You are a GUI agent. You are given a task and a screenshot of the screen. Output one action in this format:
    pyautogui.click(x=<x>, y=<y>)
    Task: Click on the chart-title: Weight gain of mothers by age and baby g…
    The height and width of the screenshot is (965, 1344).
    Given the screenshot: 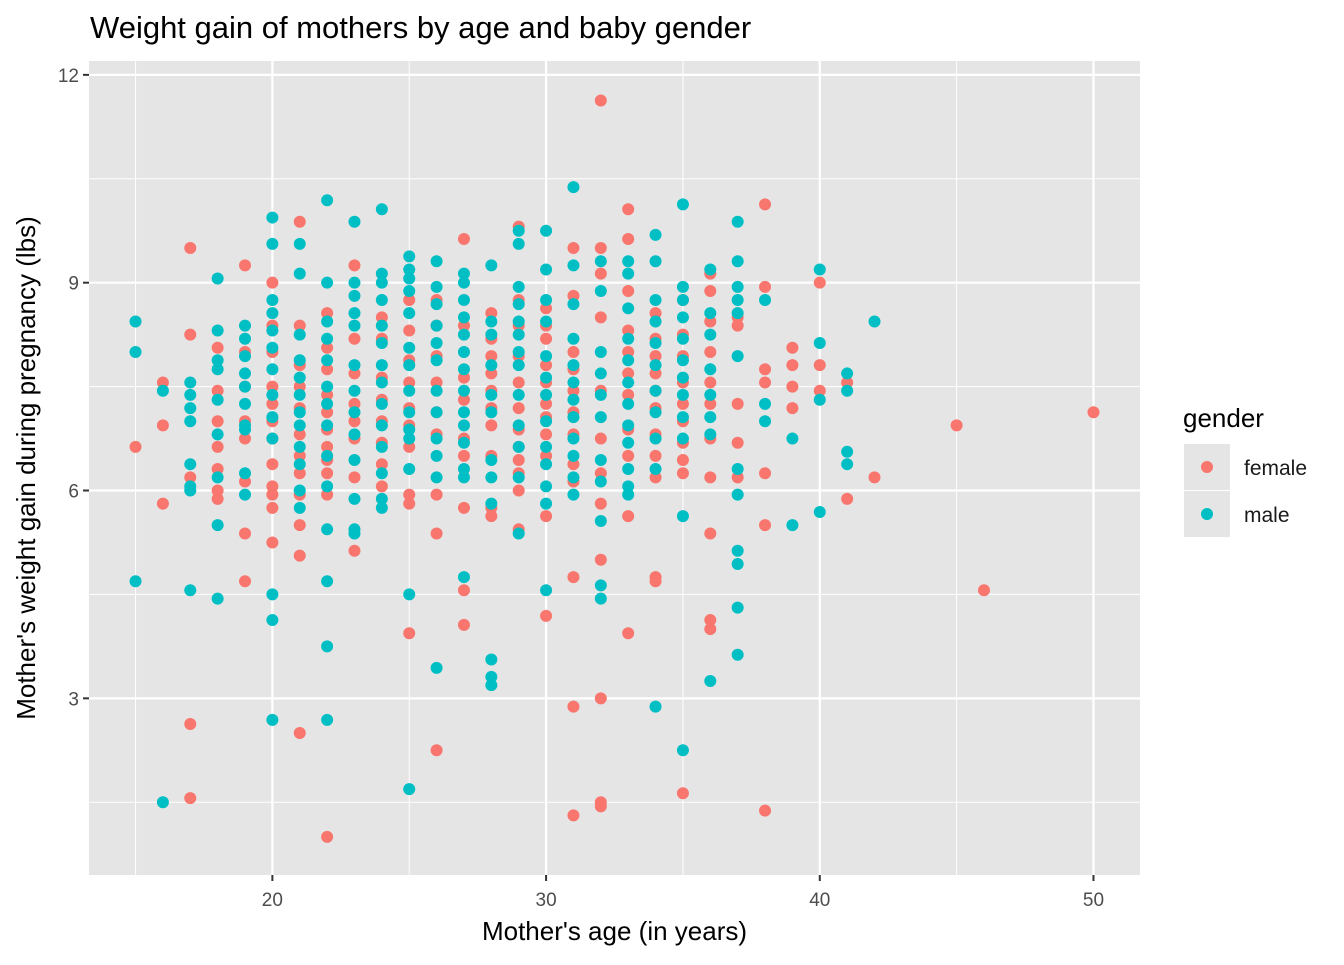 What is the action you would take?
    pyautogui.click(x=420, y=27)
    